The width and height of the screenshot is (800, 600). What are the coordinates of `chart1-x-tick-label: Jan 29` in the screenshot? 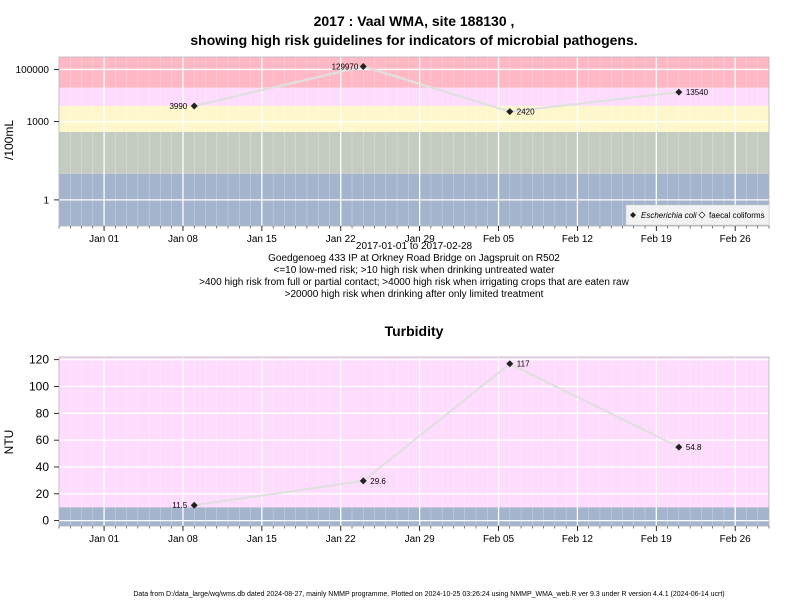 It's located at (420, 239).